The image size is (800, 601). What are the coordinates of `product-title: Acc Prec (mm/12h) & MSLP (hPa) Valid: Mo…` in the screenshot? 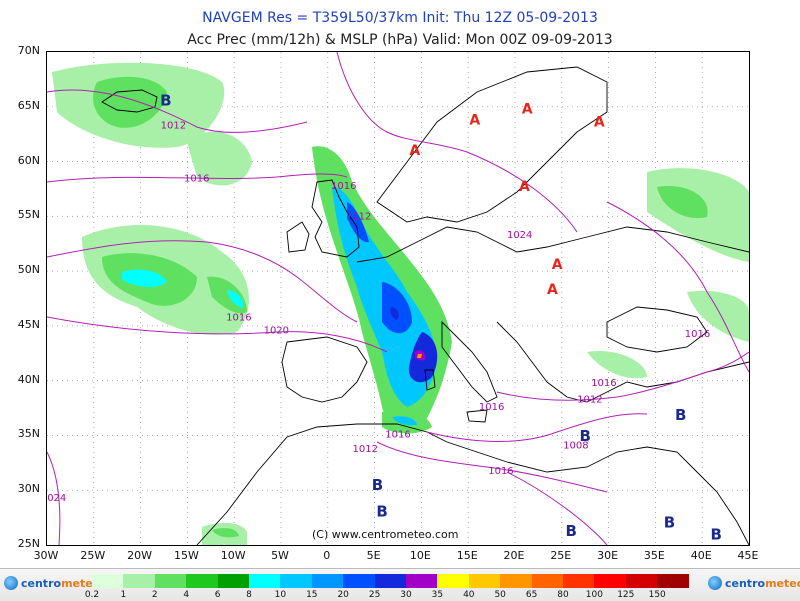 It's located at (400, 40).